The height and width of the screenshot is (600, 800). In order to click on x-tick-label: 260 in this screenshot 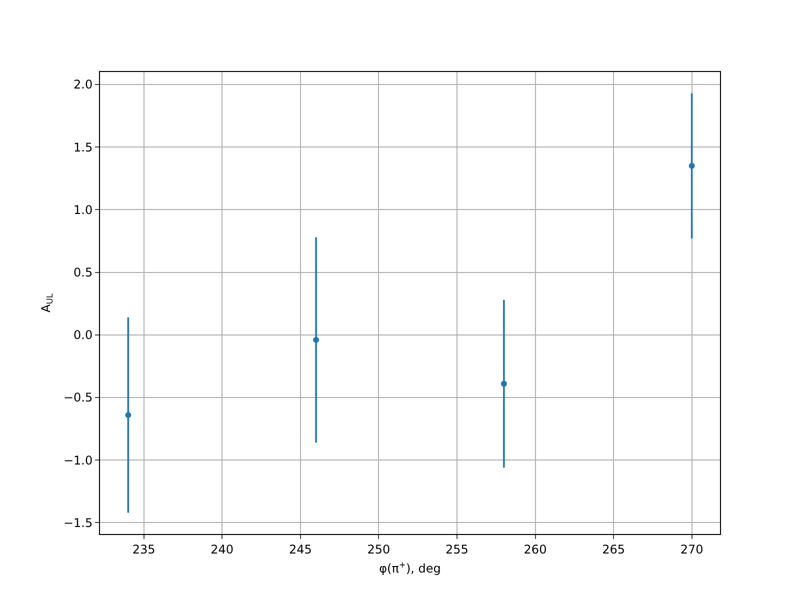, I will do `click(535, 549)`.